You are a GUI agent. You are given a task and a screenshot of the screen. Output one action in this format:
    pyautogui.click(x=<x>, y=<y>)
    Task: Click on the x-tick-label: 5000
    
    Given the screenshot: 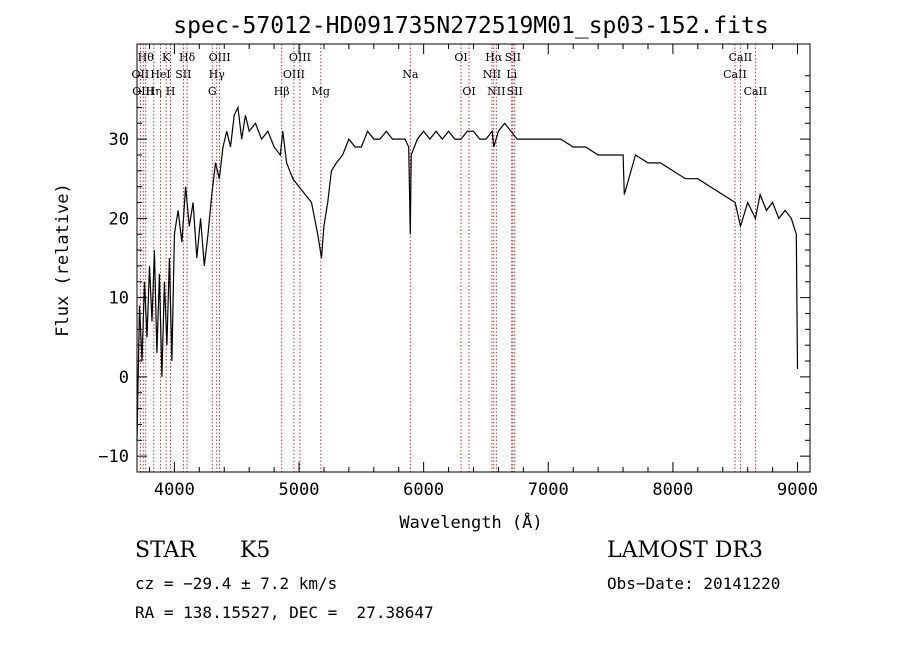 What is the action you would take?
    pyautogui.click(x=299, y=490)
    